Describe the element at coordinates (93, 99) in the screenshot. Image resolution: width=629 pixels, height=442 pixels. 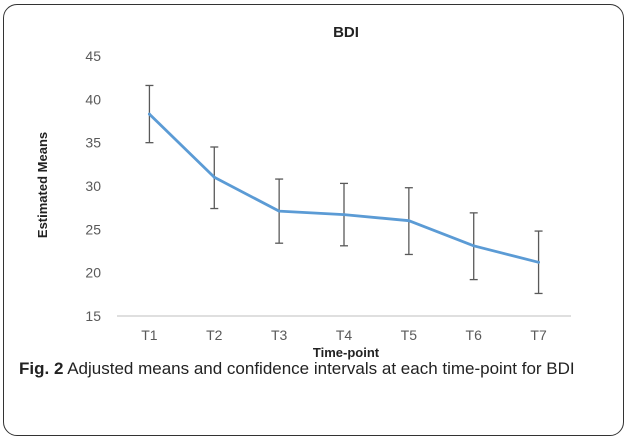
I see `y-tick-label: 40` at that location.